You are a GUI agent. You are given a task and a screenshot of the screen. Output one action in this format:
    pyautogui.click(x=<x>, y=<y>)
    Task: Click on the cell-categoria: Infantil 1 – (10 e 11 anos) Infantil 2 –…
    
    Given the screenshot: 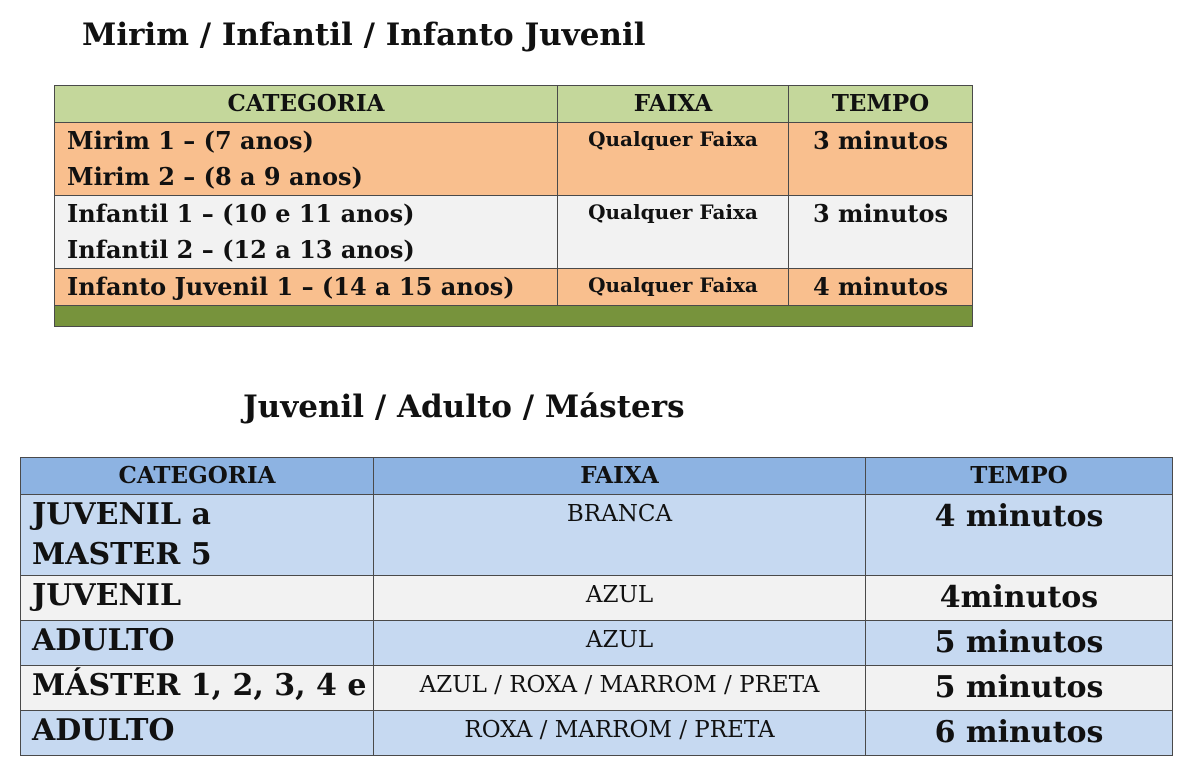 What is the action you would take?
    pyautogui.click(x=306, y=232)
    